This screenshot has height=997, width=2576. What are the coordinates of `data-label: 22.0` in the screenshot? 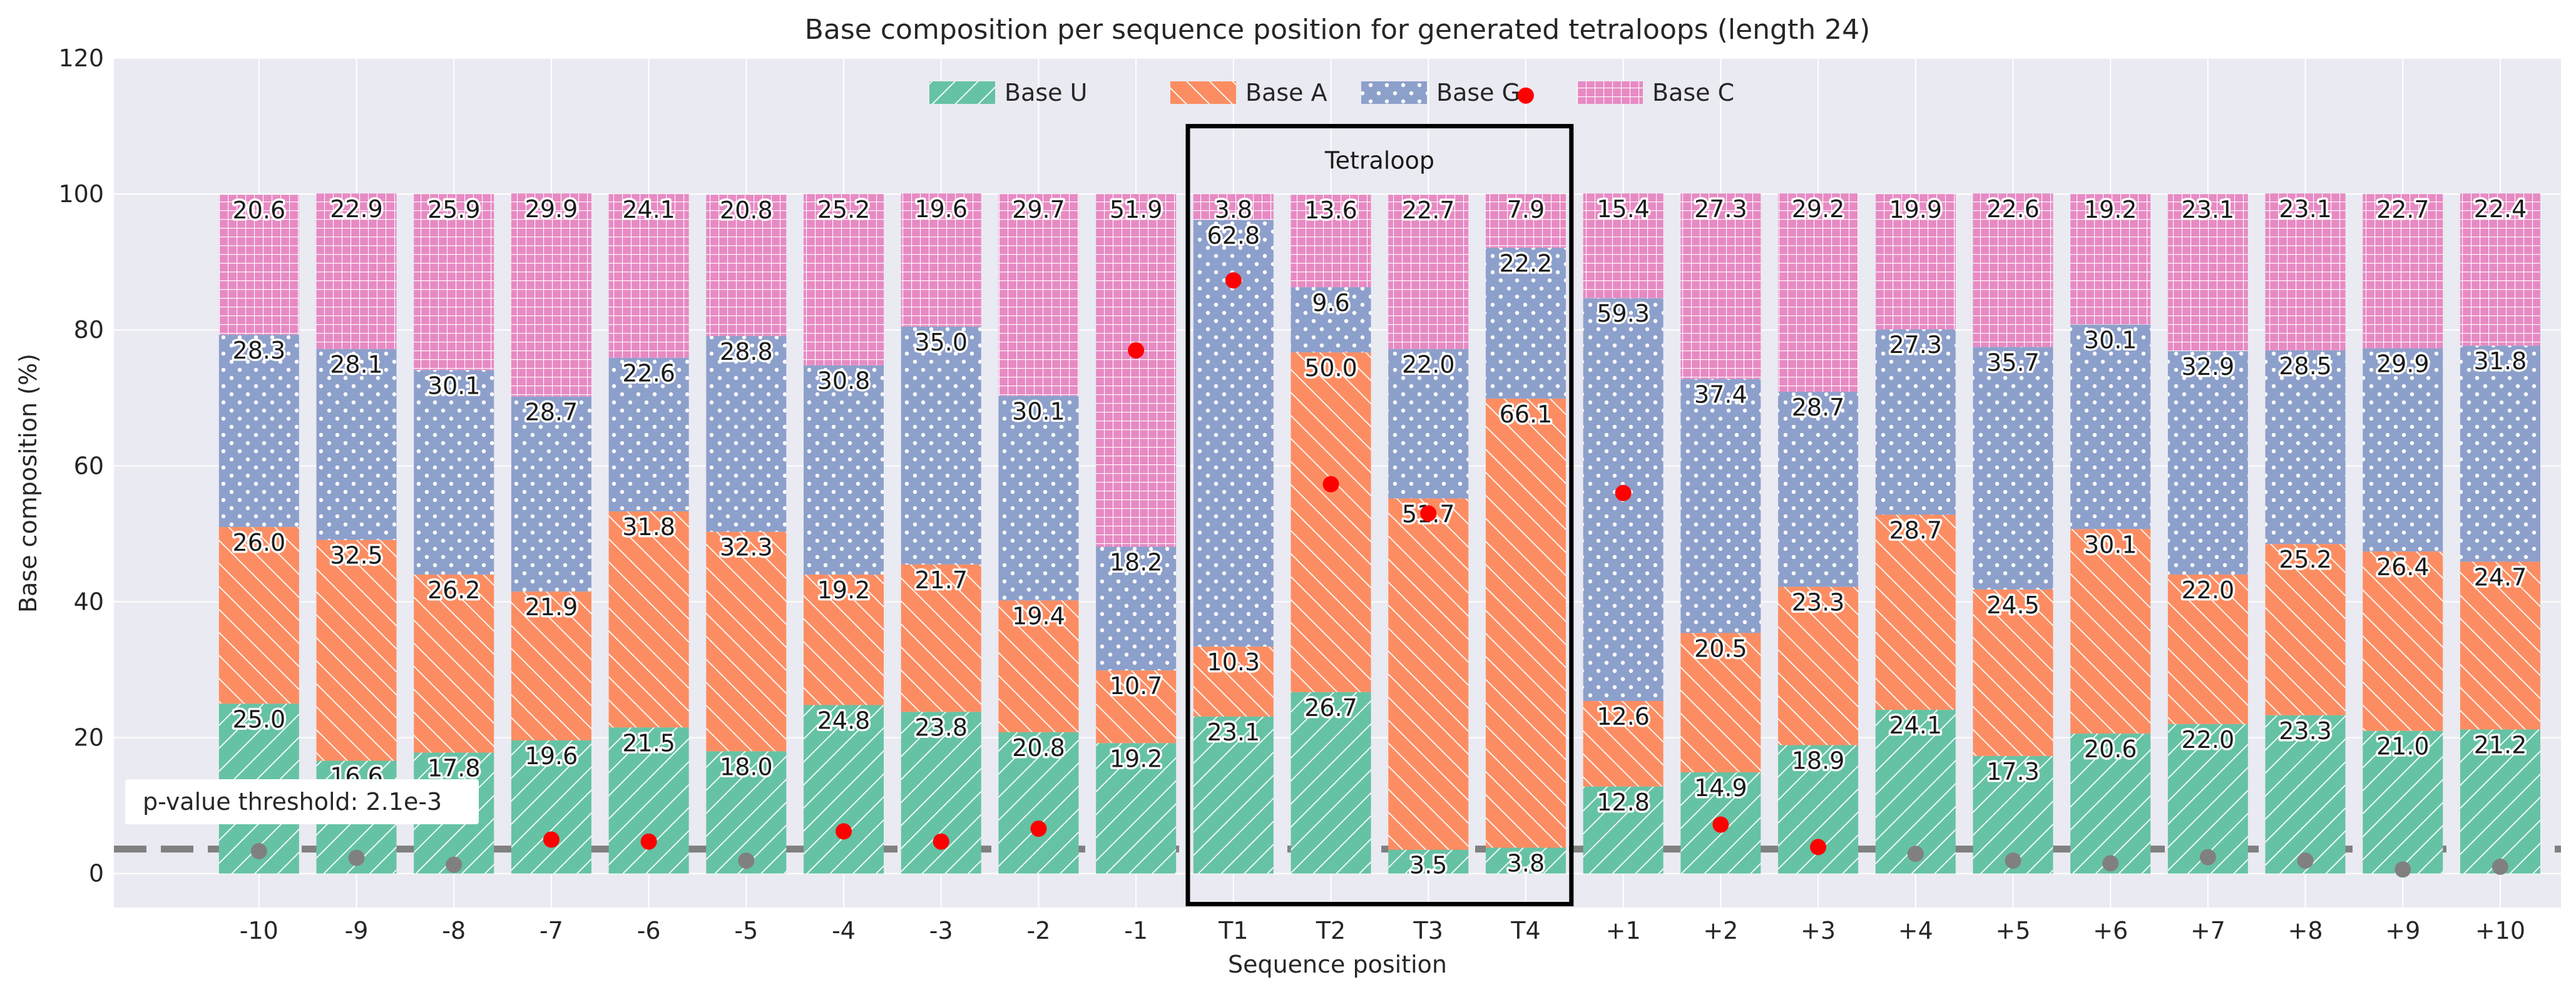 It's located at (1429, 365).